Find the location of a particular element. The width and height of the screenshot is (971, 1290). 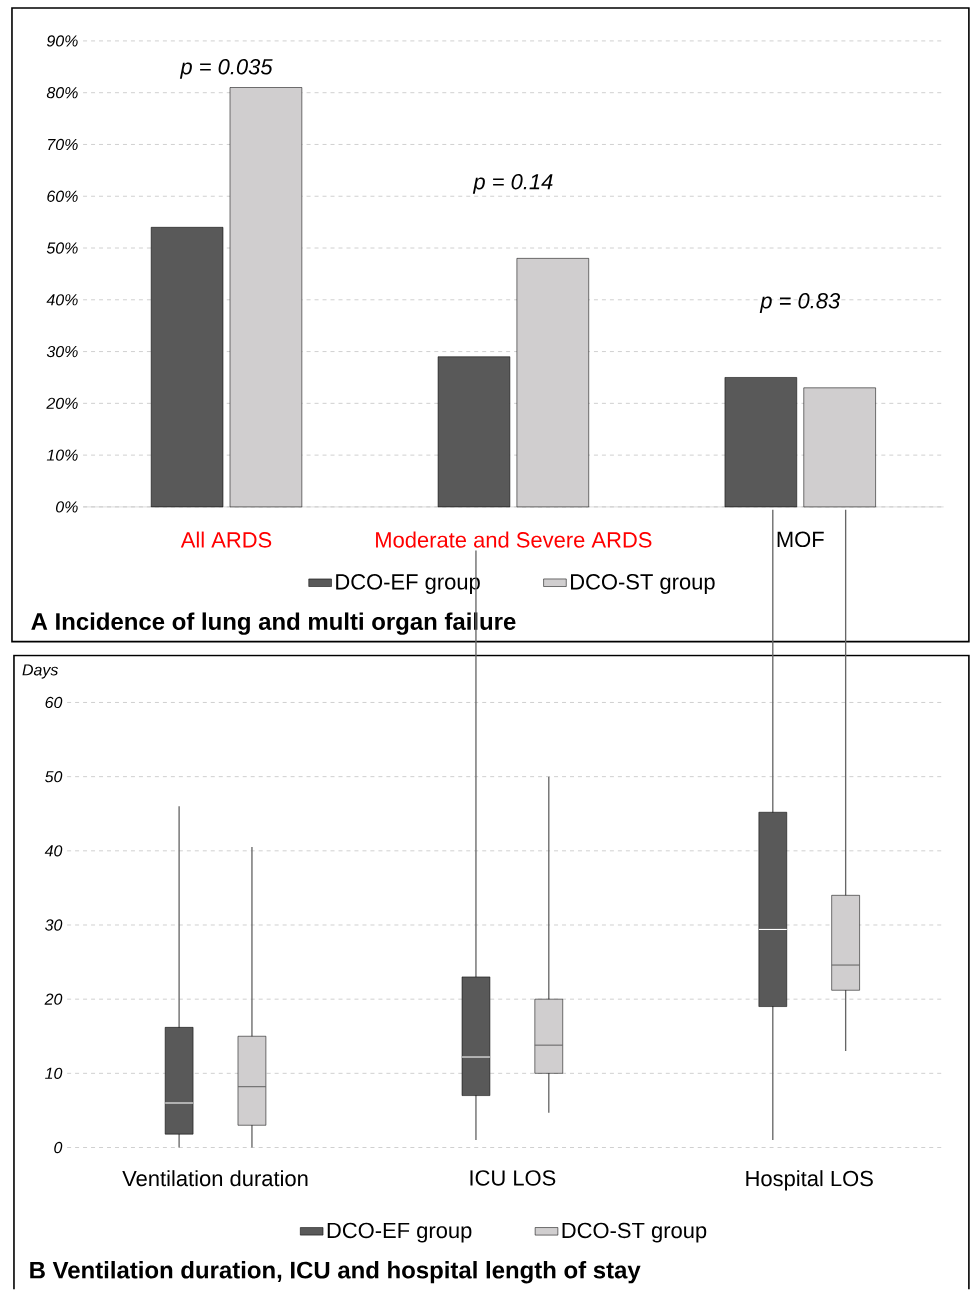

y-tick-label: 40 is located at coordinates (53, 851).